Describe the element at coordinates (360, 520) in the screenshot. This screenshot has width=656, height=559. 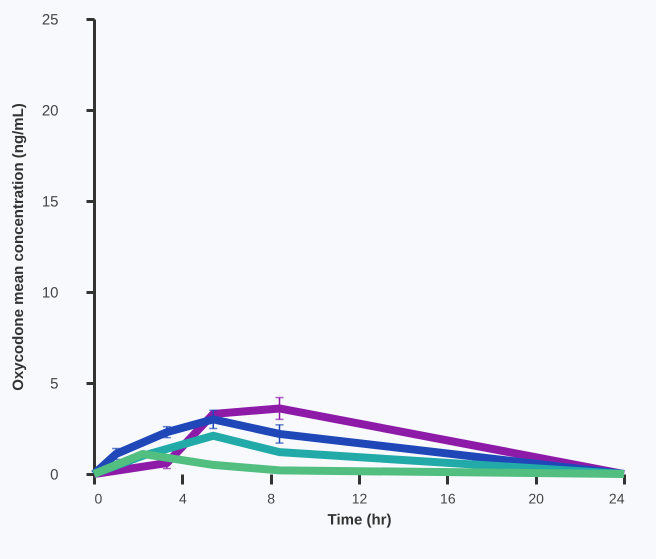
I see `x-axis-title: Time (hr)` at that location.